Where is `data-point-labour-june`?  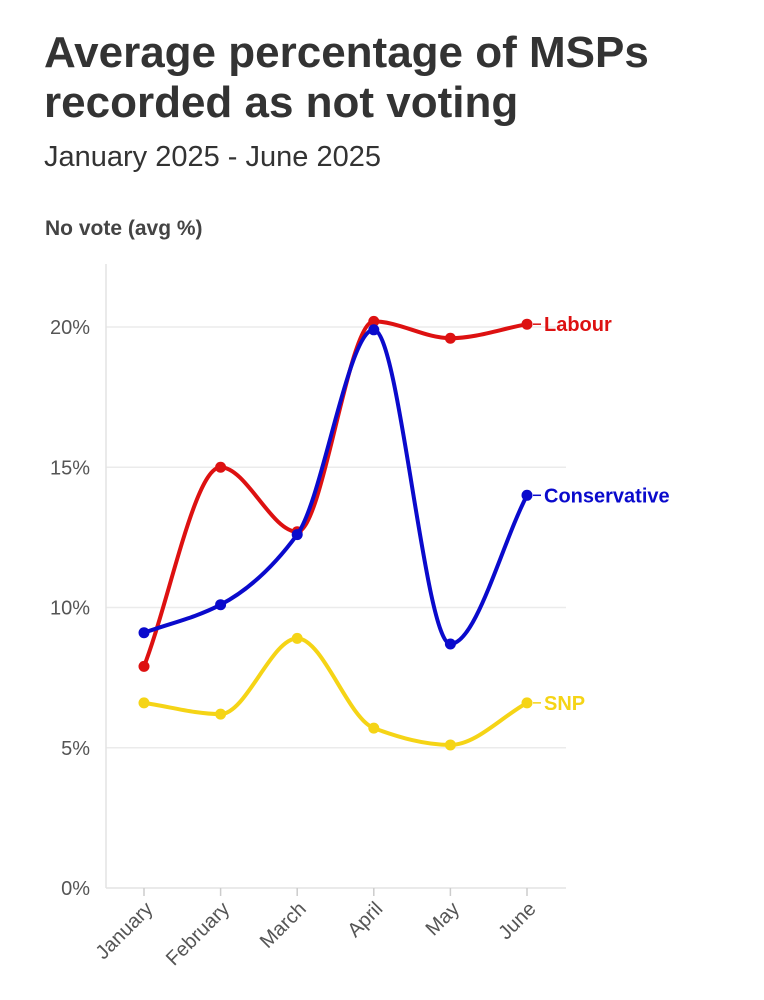 data-point-labour-june is located at coordinates (527, 324).